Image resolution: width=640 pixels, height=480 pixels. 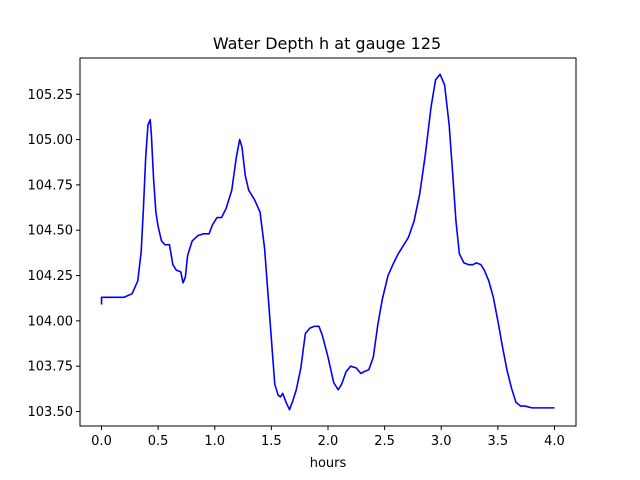 What do you see at coordinates (51, 95) in the screenshot?
I see `y-tick-label: 105.25` at bounding box center [51, 95].